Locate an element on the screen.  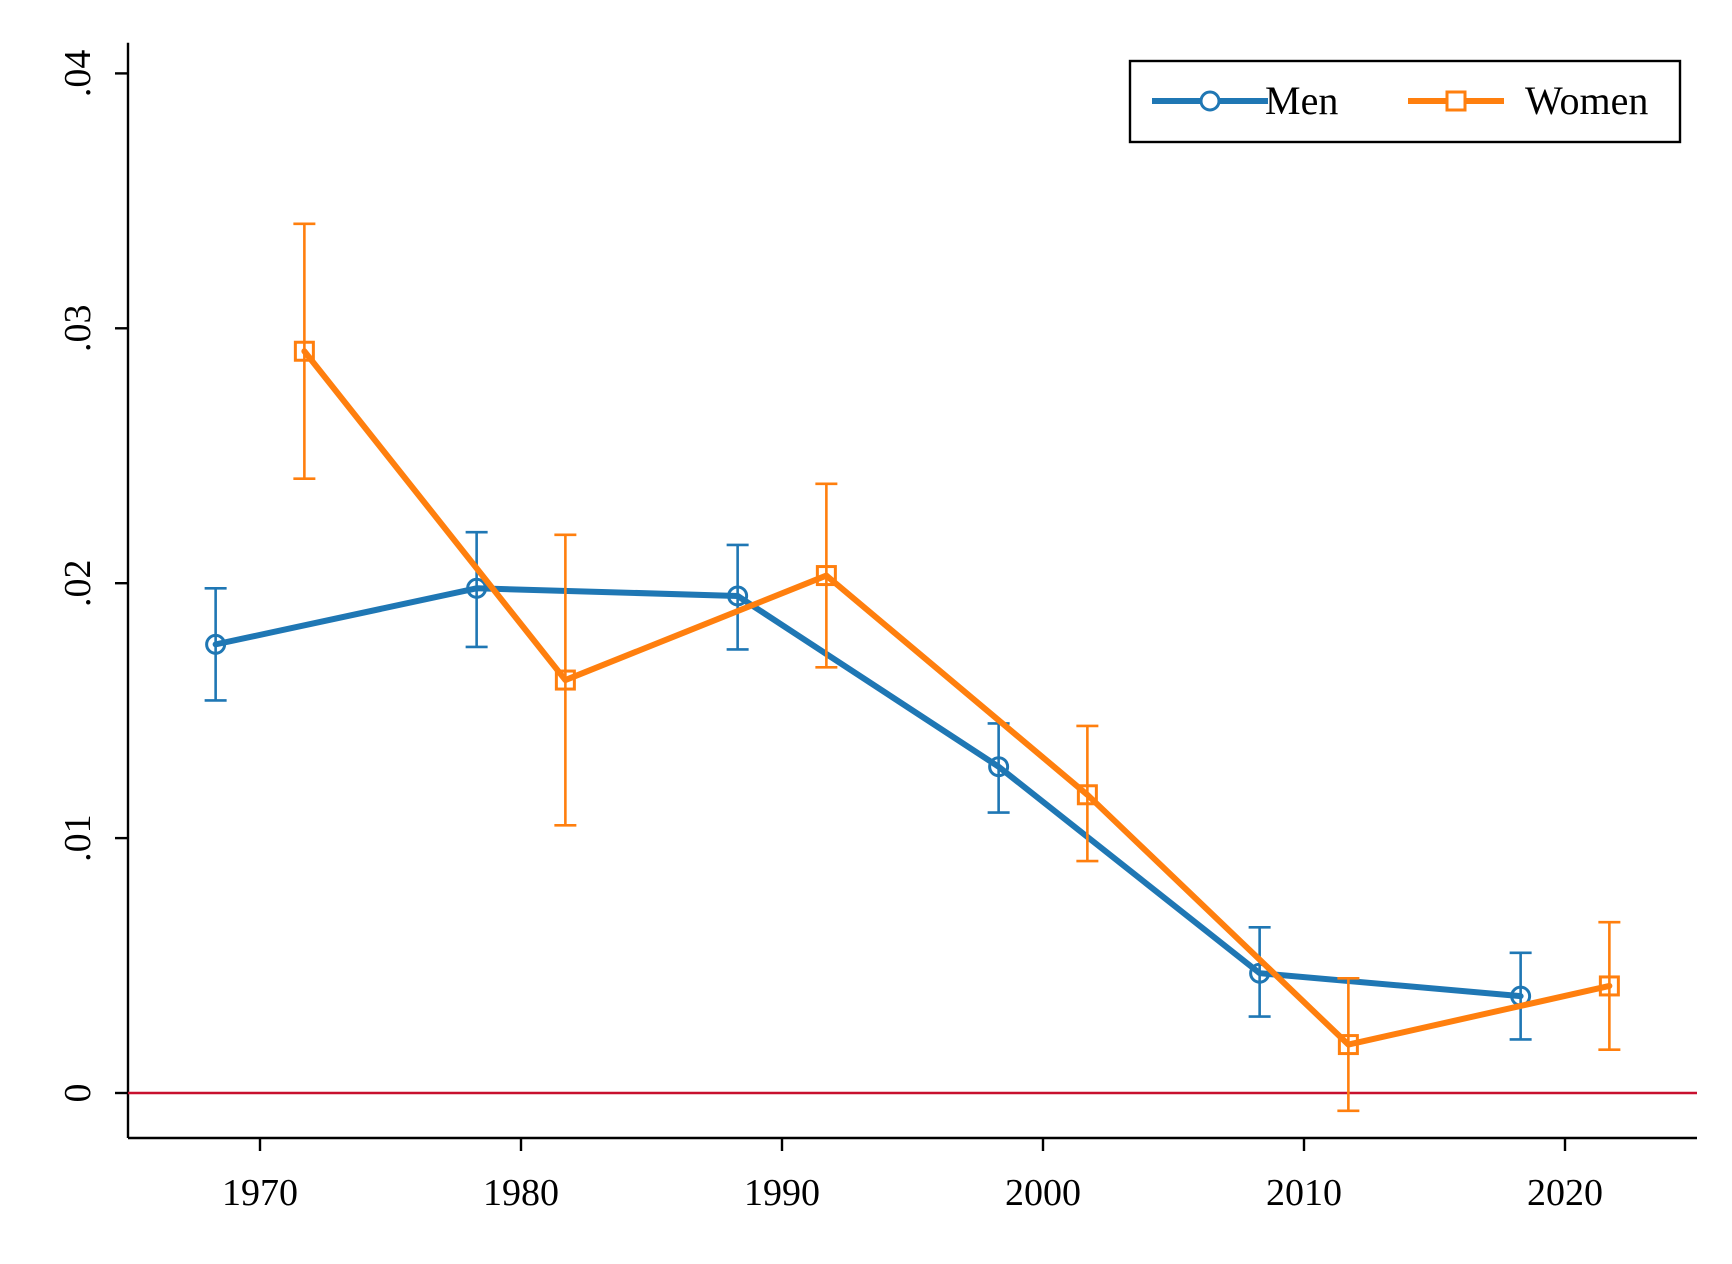
x-tick-label: 2000 is located at coordinates (1043, 1193).